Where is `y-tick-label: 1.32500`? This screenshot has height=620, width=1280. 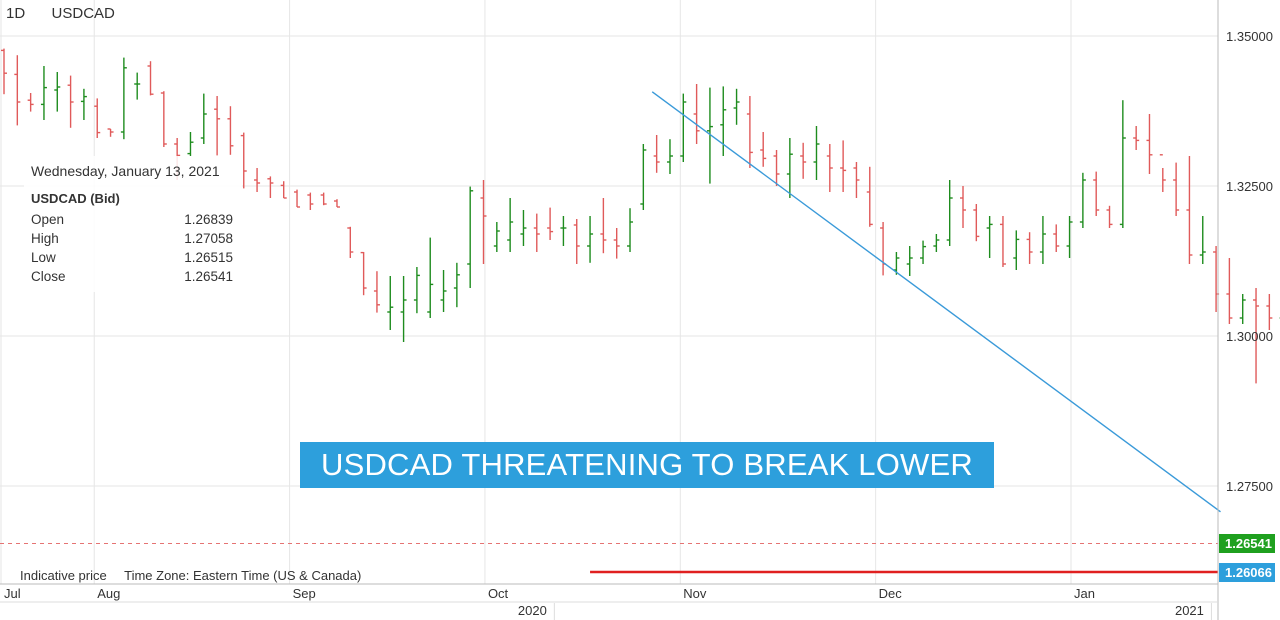
y-tick-label: 1.32500 is located at coordinates (1249, 186).